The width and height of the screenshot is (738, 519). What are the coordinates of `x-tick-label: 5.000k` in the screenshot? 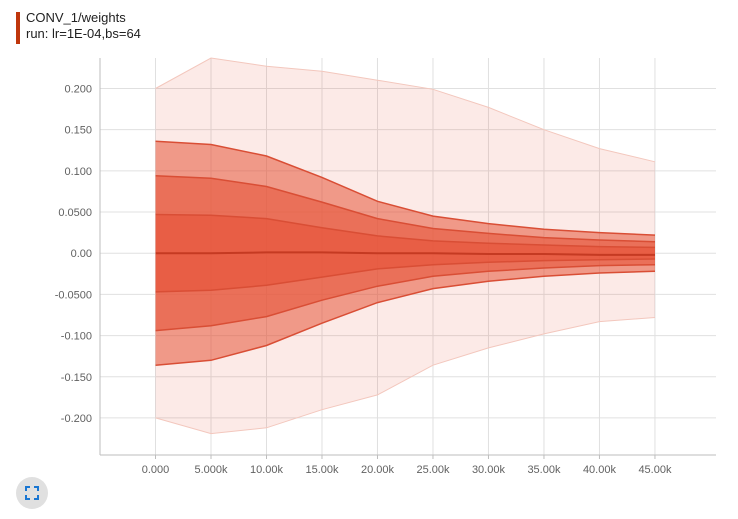 It's located at (211, 470).